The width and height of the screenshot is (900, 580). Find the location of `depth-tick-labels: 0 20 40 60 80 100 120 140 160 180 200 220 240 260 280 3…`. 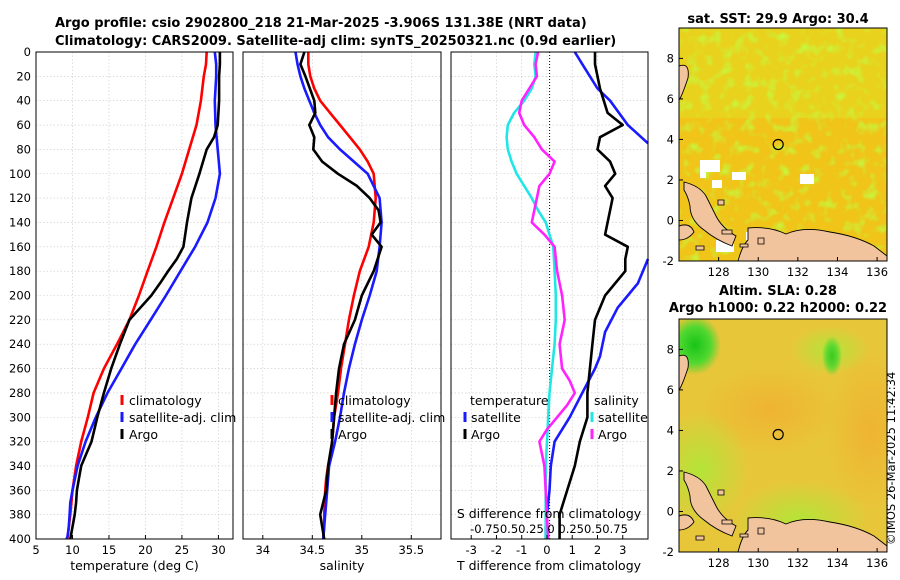

depth-tick-labels: 0 20 40 60 80 100 120 140 160 180 200 220 240 260 280 3… is located at coordinates (20, 295).